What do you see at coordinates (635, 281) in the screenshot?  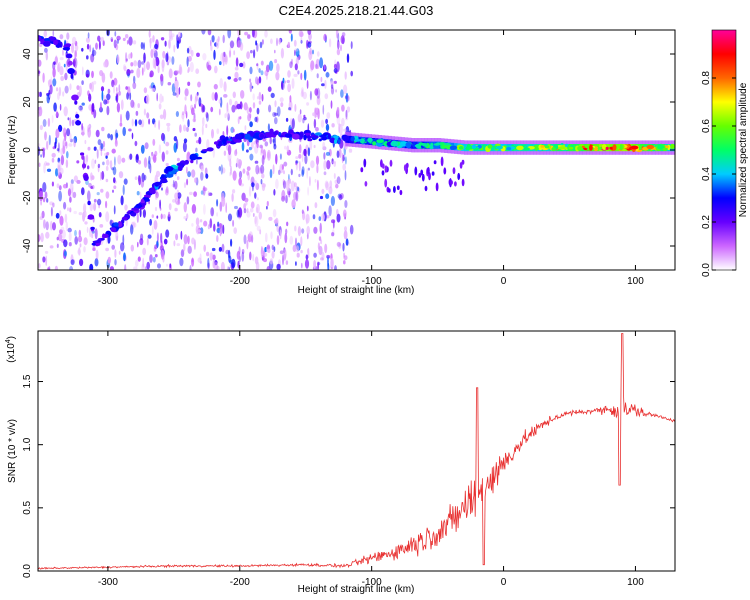 I see `x-tick-label: 100` at bounding box center [635, 281].